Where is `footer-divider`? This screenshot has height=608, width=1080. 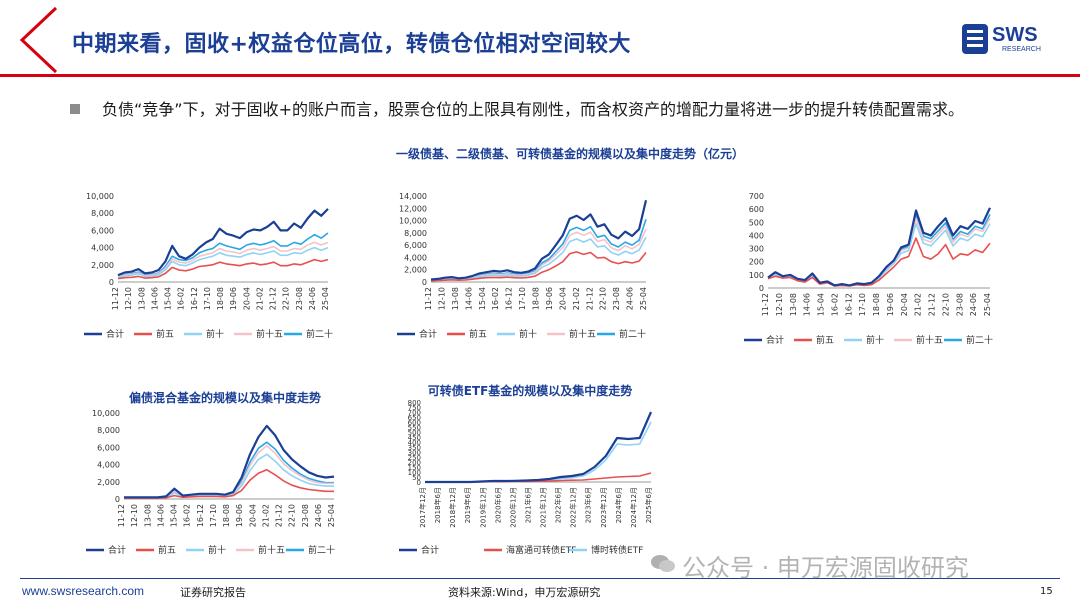
footer-divider is located at coordinates (540, 578).